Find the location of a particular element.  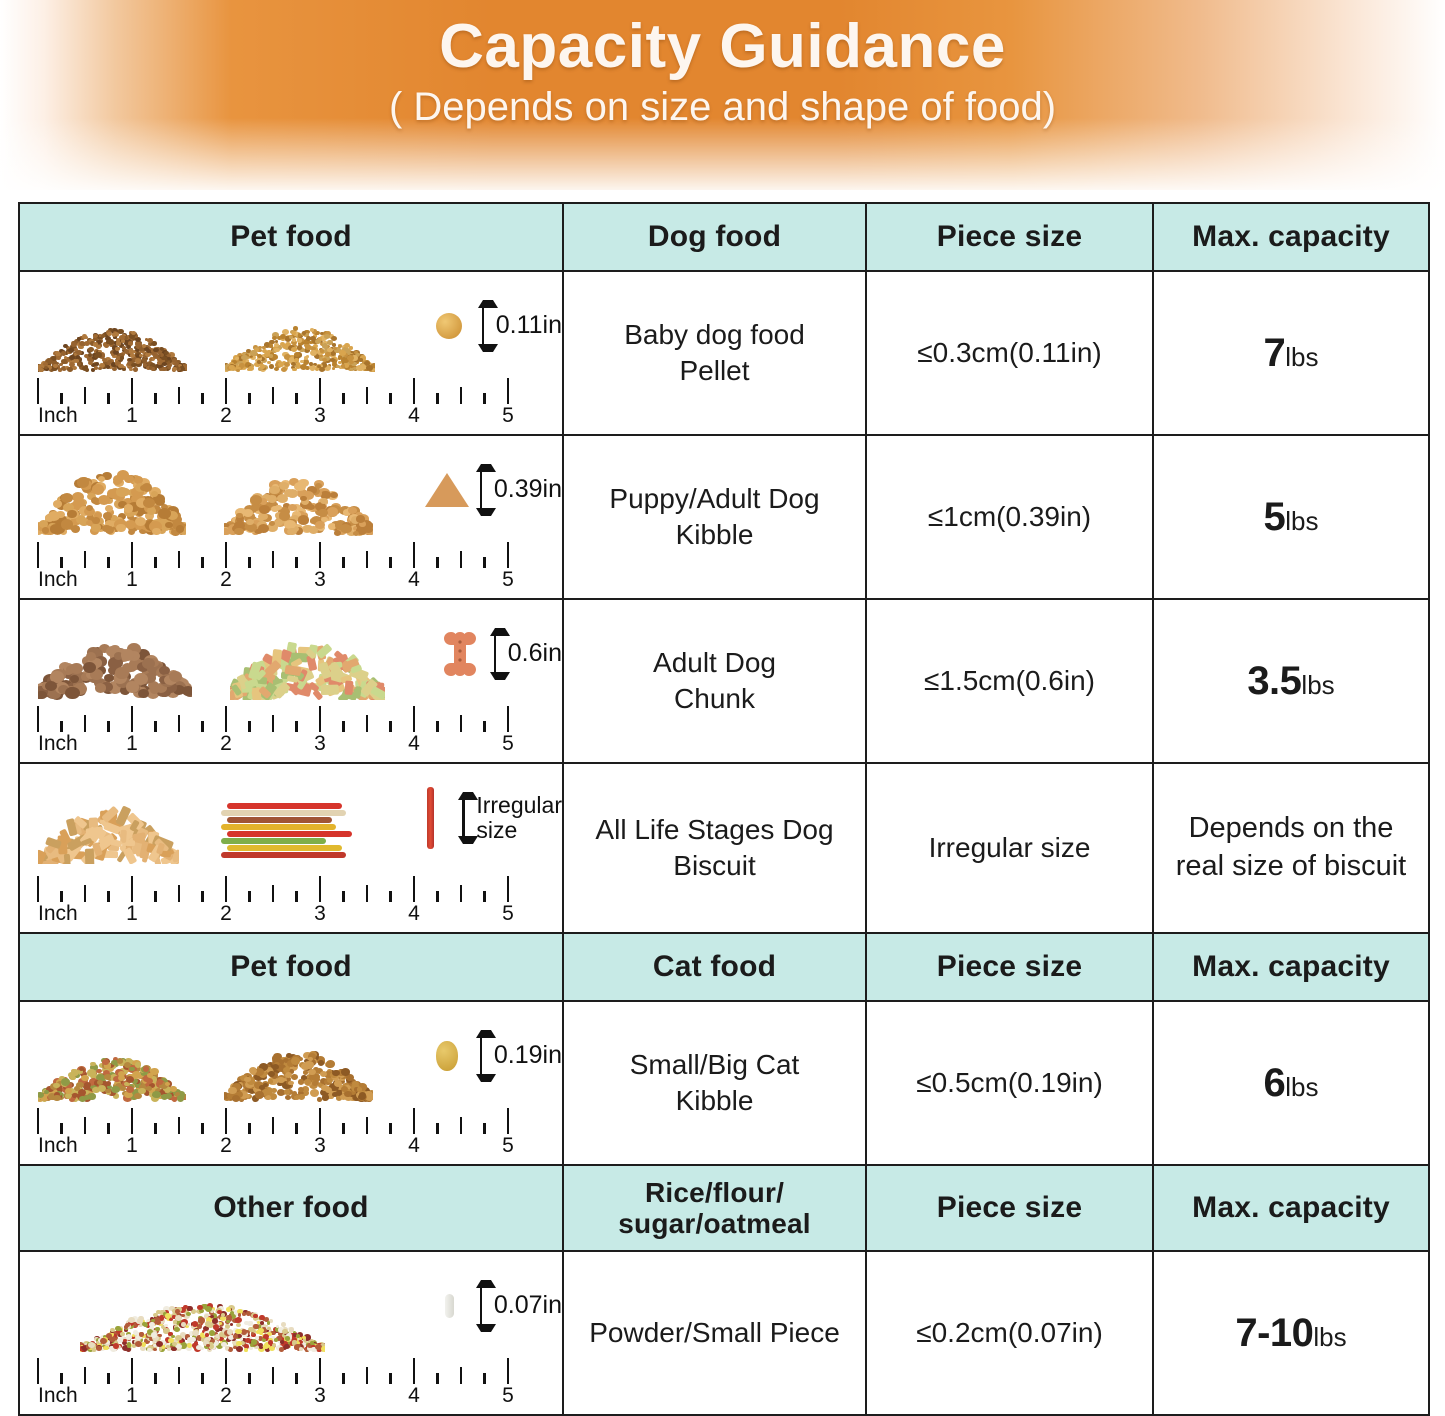

capacity-value: 7 is located at coordinates (1274, 353).